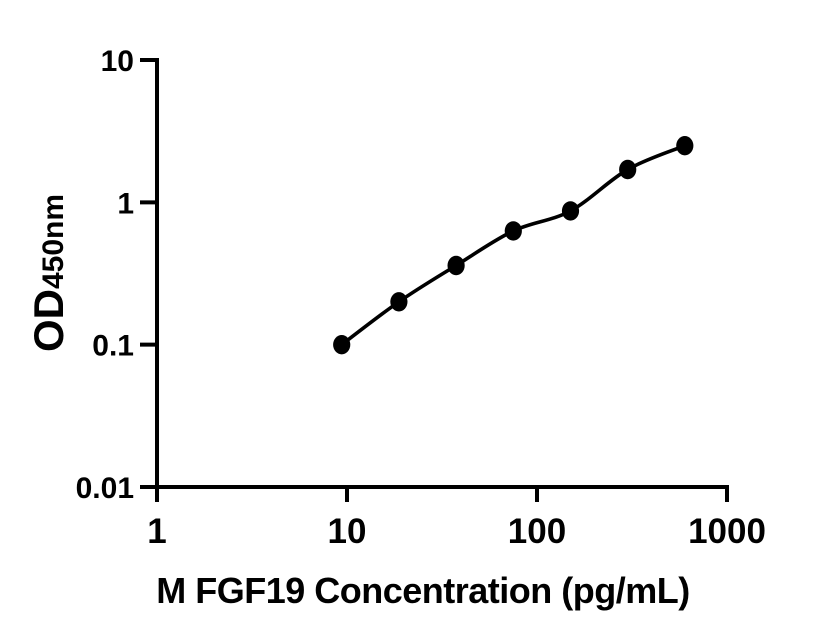  I want to click on x-tick-label: 1, so click(156, 531).